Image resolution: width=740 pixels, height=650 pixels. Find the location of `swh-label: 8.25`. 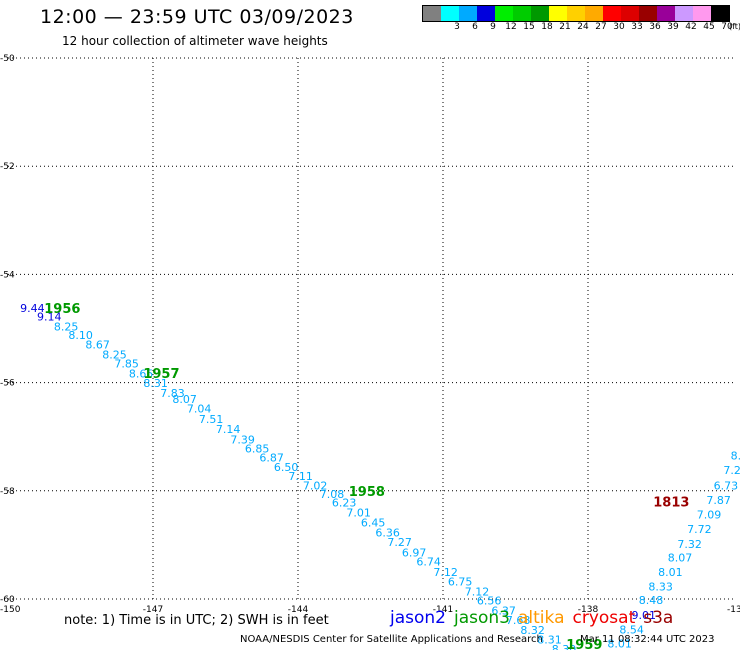

swh-label: 8.25 is located at coordinates (114, 354).